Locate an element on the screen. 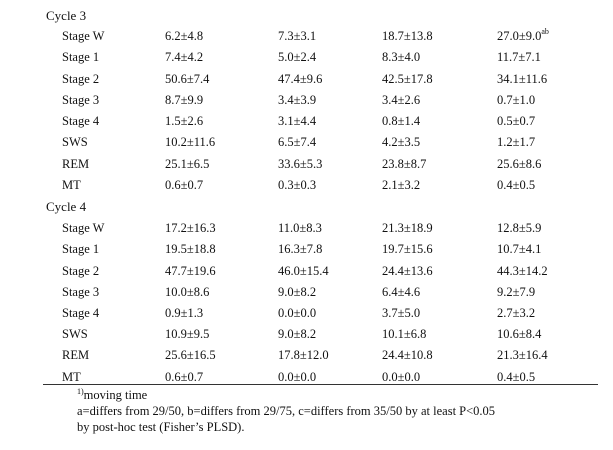  table-row: Stage 1 7.4±4.2 5.0±2.4 8.3±4.0 11.7±7.1 is located at coordinates (306, 57).